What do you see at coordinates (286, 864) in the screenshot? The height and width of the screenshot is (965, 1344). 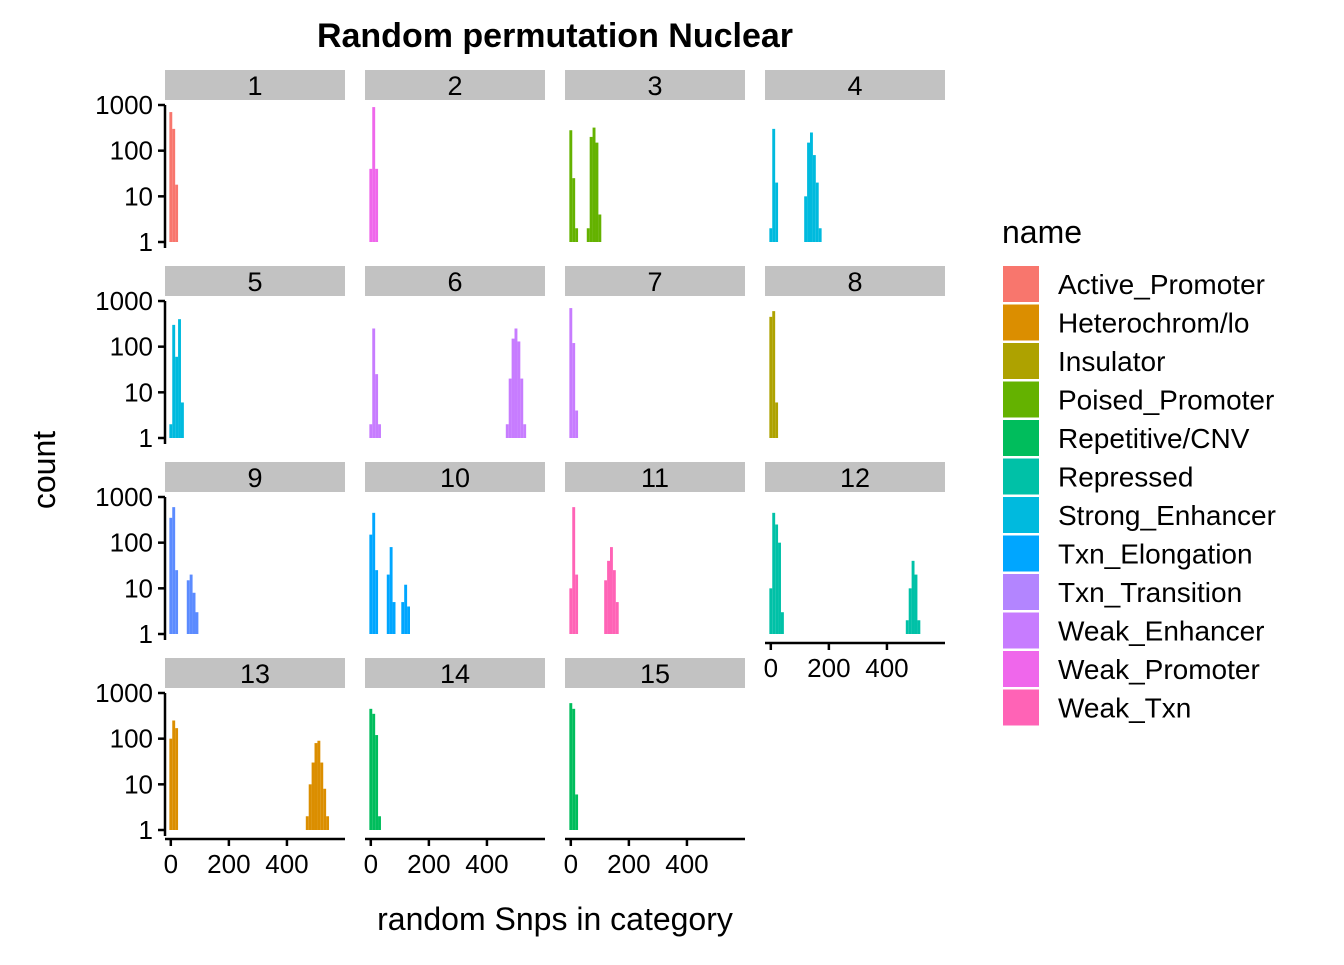 I see `x-tick-label-panel-13-2: 400` at bounding box center [286, 864].